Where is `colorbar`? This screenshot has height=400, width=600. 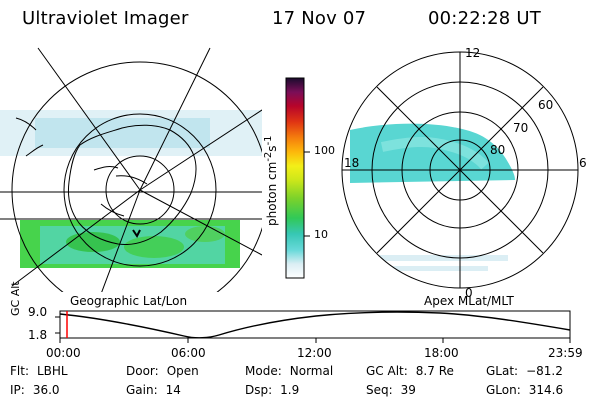
colorbar is located at coordinates (295, 178).